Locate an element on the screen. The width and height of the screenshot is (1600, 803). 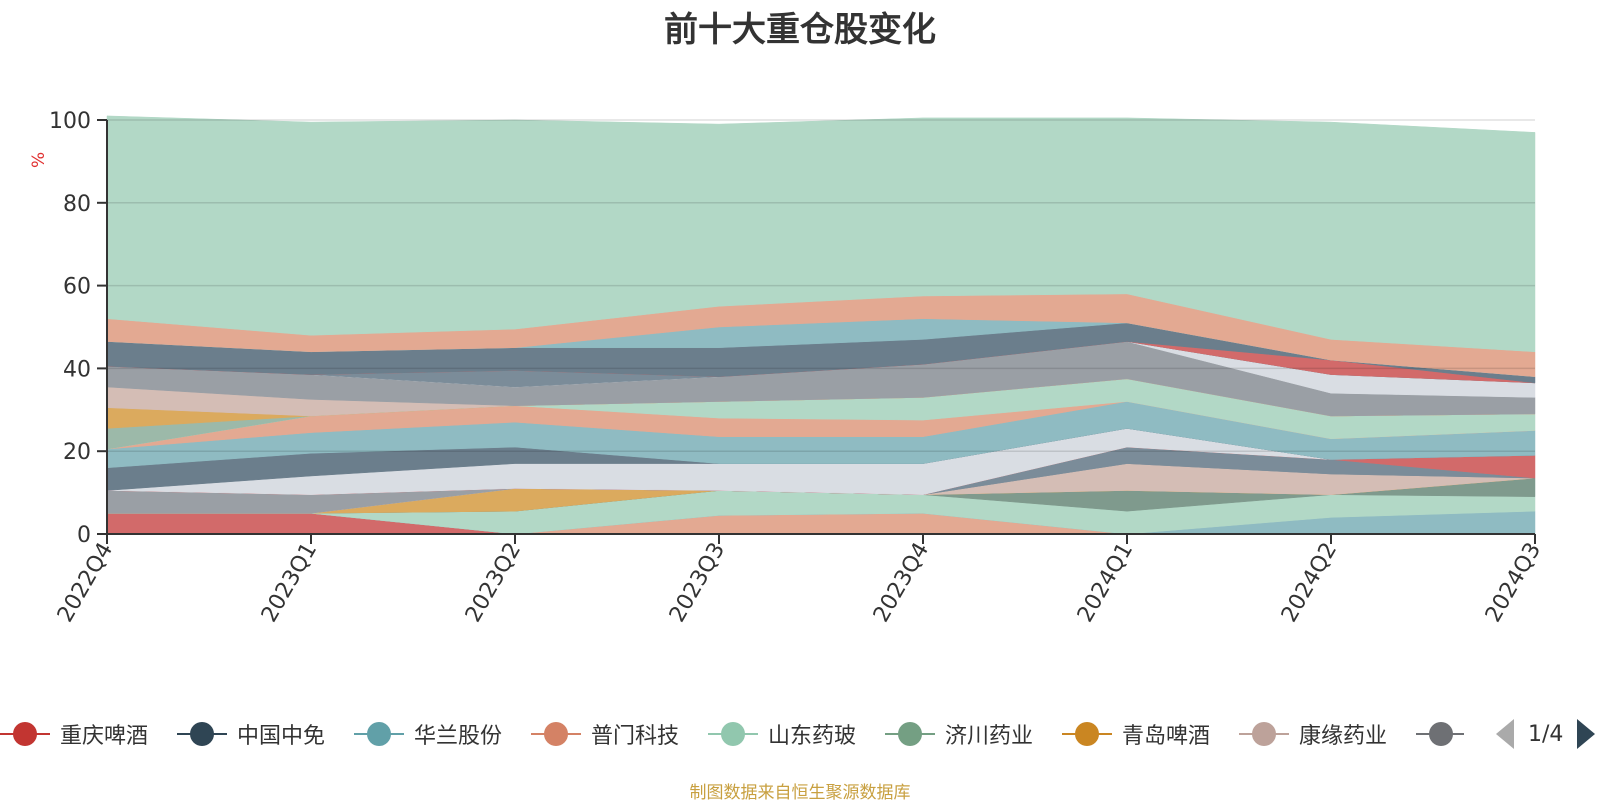
x-tick-label-6: 2024Q2 is located at coordinates (1309, 583).